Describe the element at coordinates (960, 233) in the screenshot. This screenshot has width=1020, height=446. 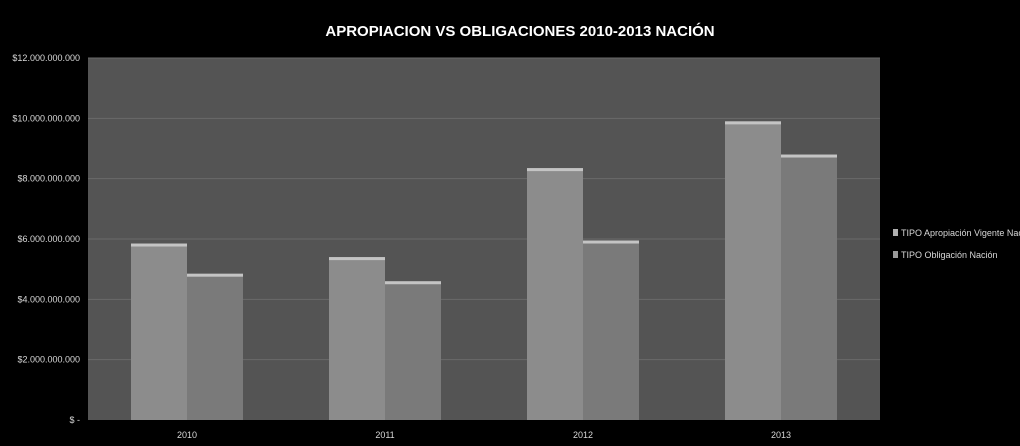
I see `legend-label: TIPO Apropiación Vigente Nación` at that location.